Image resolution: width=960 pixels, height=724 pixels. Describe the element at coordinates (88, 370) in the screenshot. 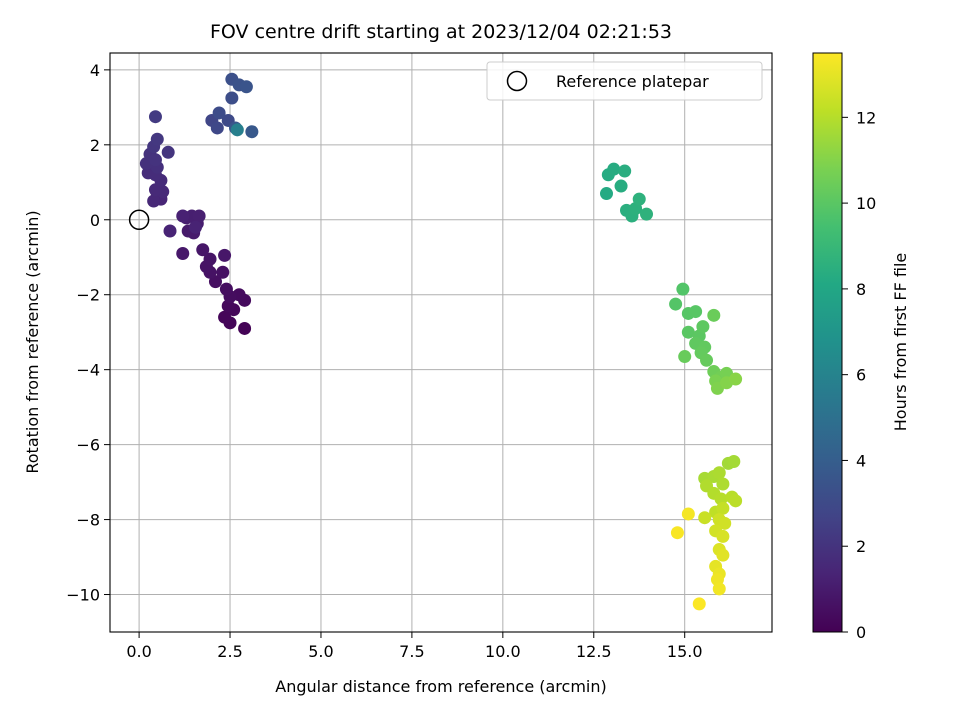

I see `y-tick-label: −4` at that location.